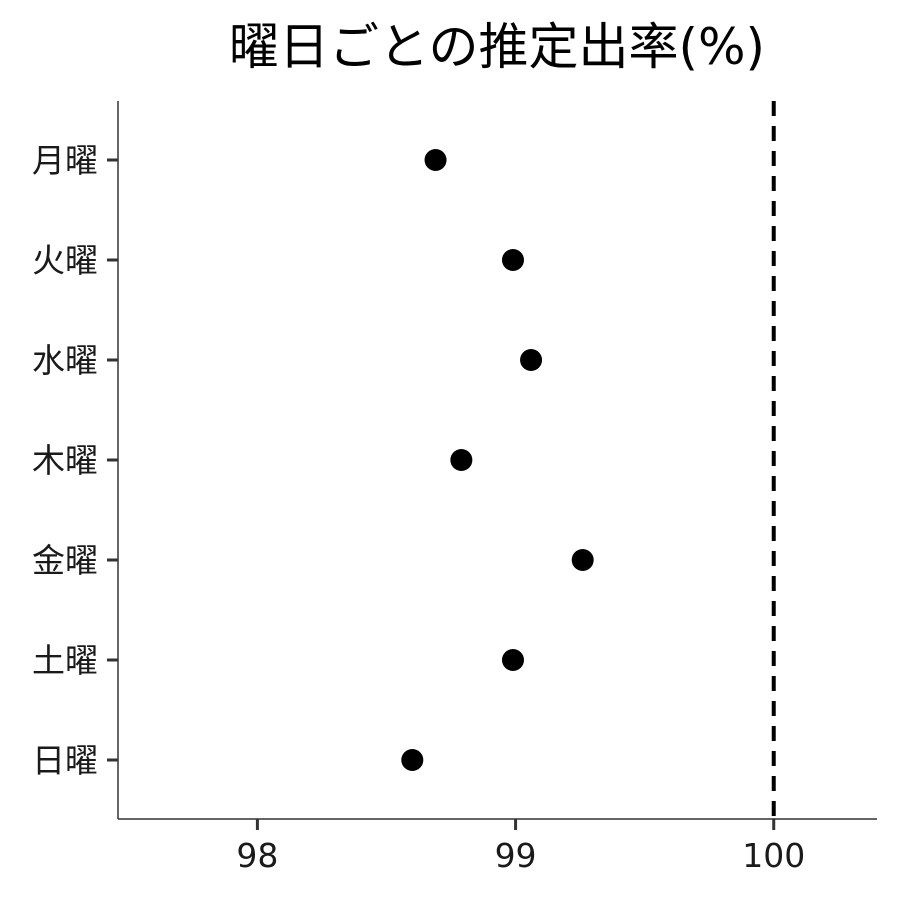  I want to click on x-axis-ticks: 98 99 100, so click(520, 847).